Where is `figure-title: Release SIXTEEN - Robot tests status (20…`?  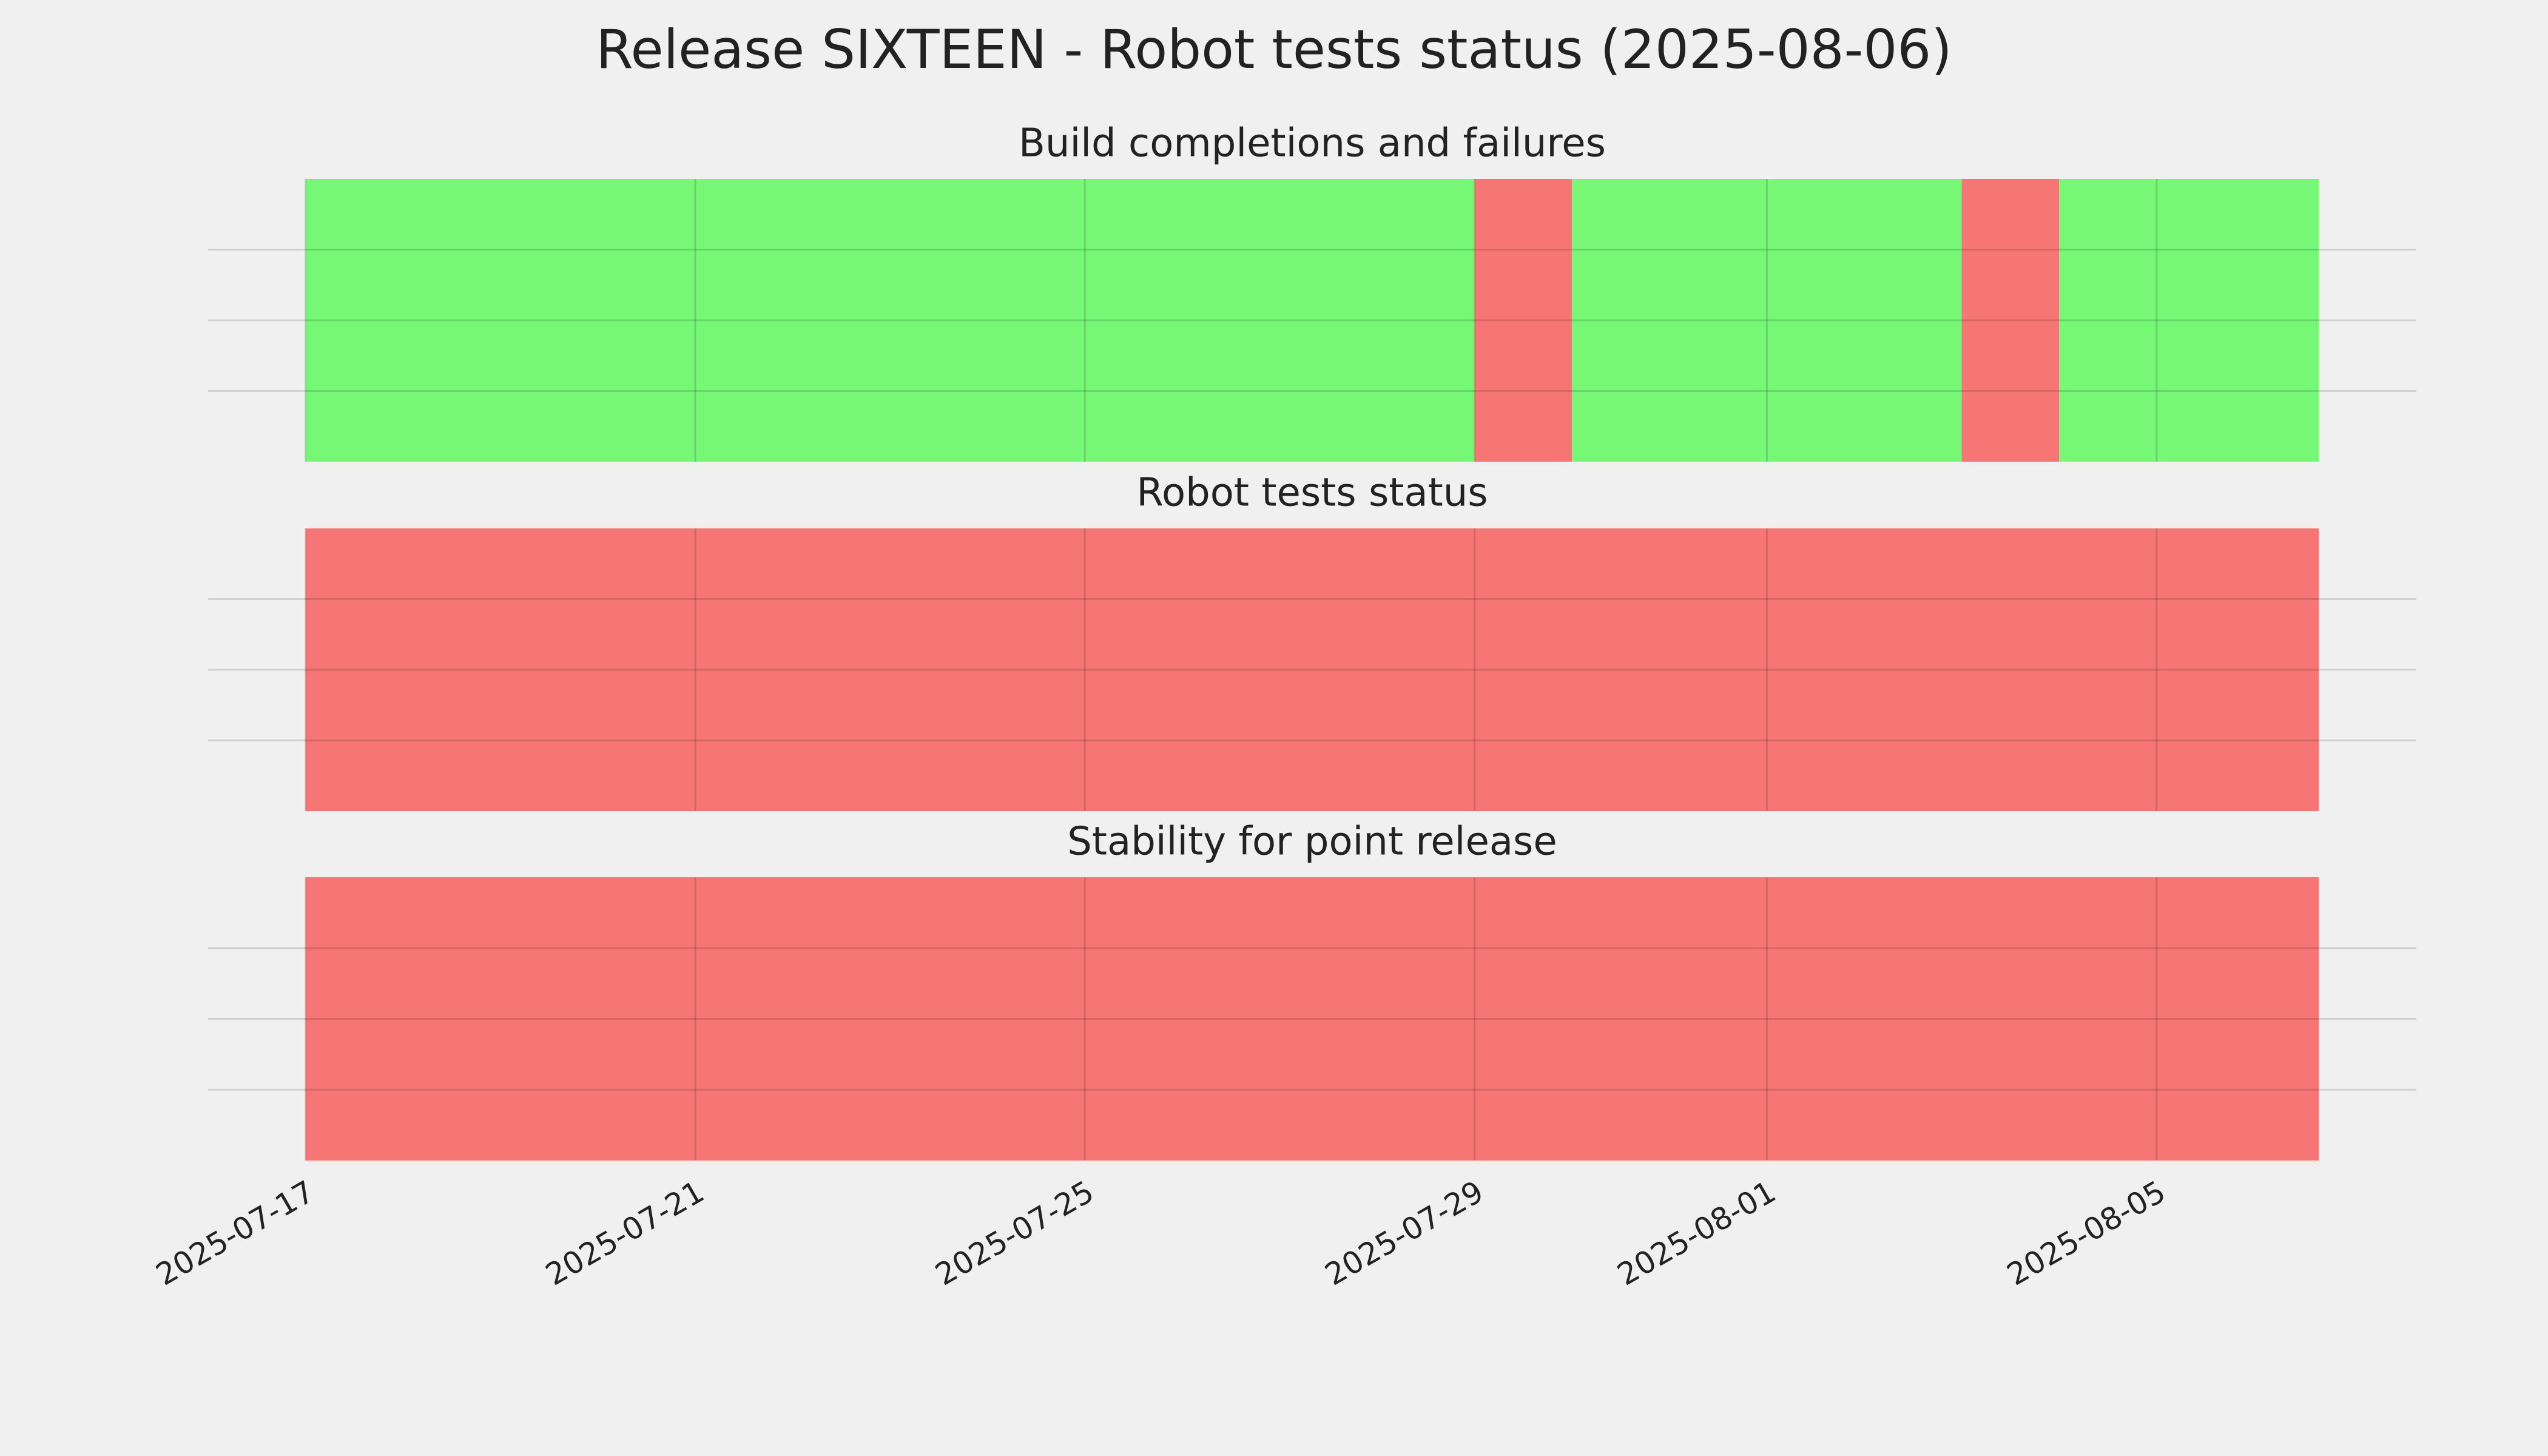
figure-title: Release SIXTEEN - Robot tests status (20… is located at coordinates (1274, 49).